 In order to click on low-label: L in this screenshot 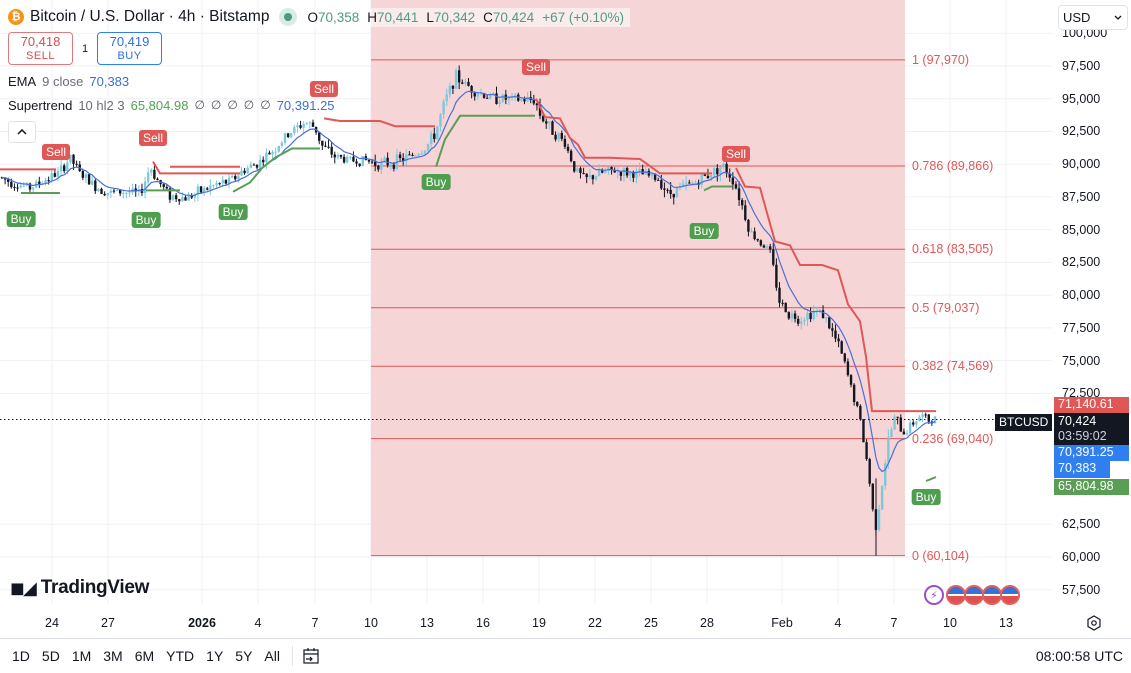, I will do `click(430, 17)`.